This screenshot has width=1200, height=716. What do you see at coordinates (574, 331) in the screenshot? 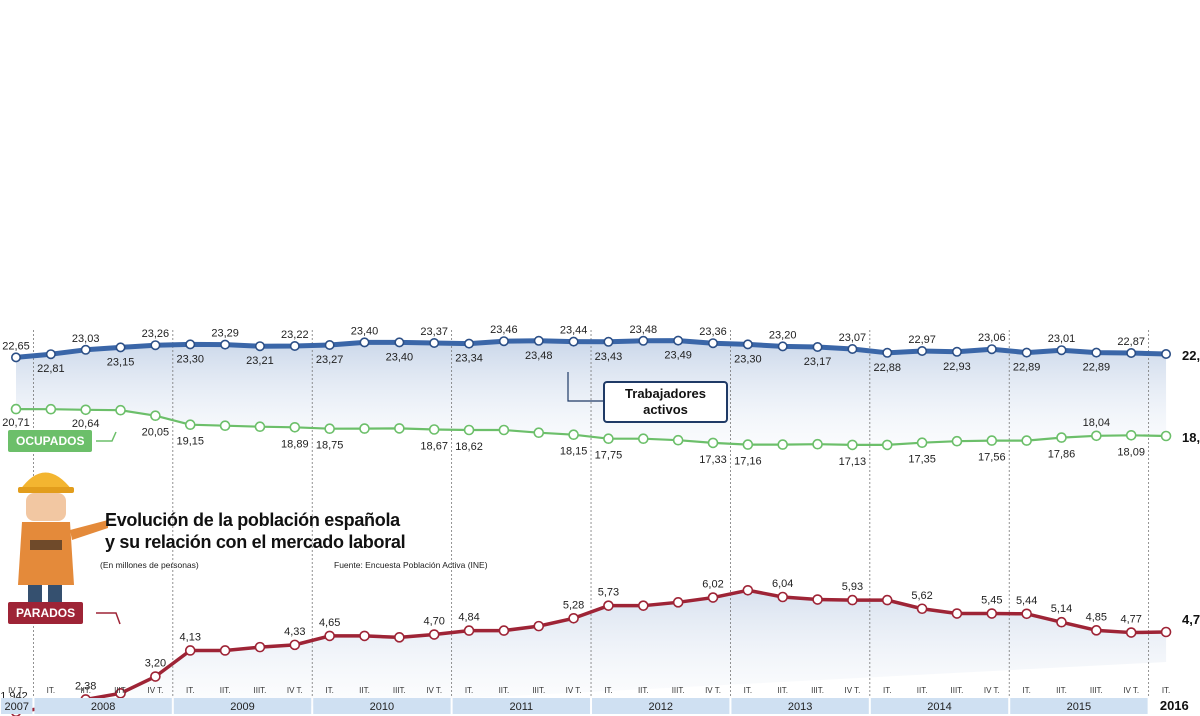
I see `data-label: 23,44` at bounding box center [574, 331].